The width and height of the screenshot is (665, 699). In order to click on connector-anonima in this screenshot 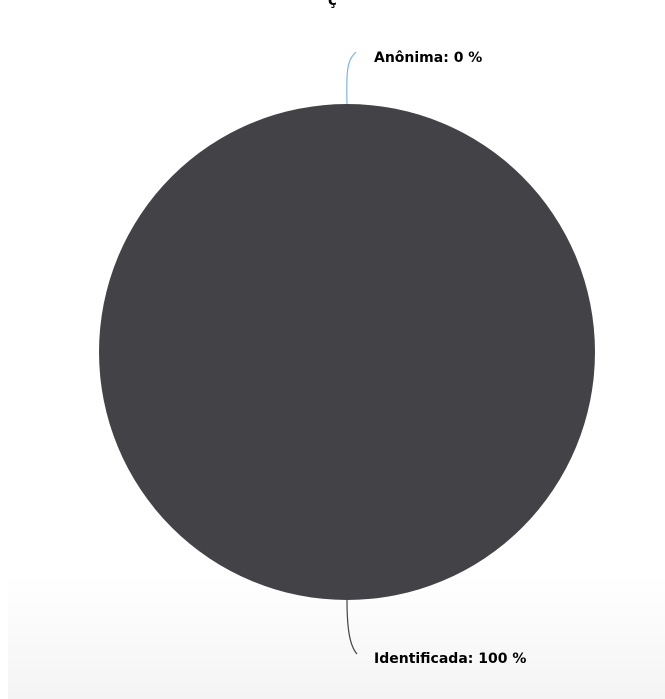, I will do `click(351, 78)`.